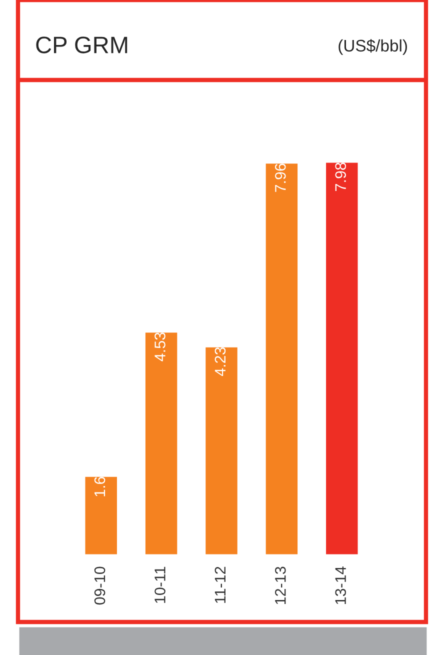 The image size is (430, 655). What do you see at coordinates (100, 486) in the screenshot?
I see `data-label: 1.6` at bounding box center [100, 486].